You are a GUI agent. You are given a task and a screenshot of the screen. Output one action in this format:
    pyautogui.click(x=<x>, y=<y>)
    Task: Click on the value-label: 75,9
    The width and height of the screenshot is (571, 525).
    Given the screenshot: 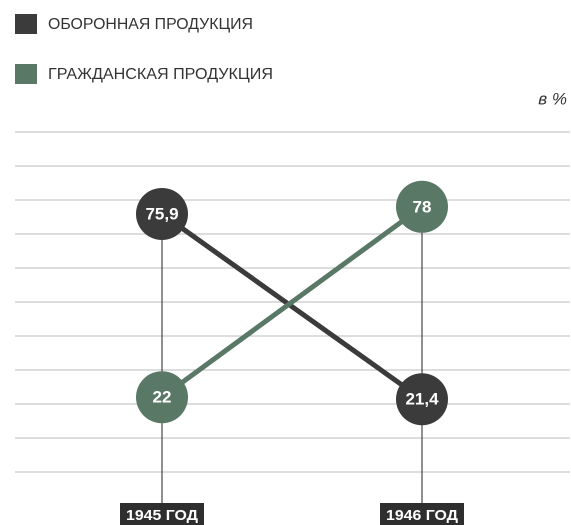 What is the action you would take?
    pyautogui.click(x=161, y=213)
    